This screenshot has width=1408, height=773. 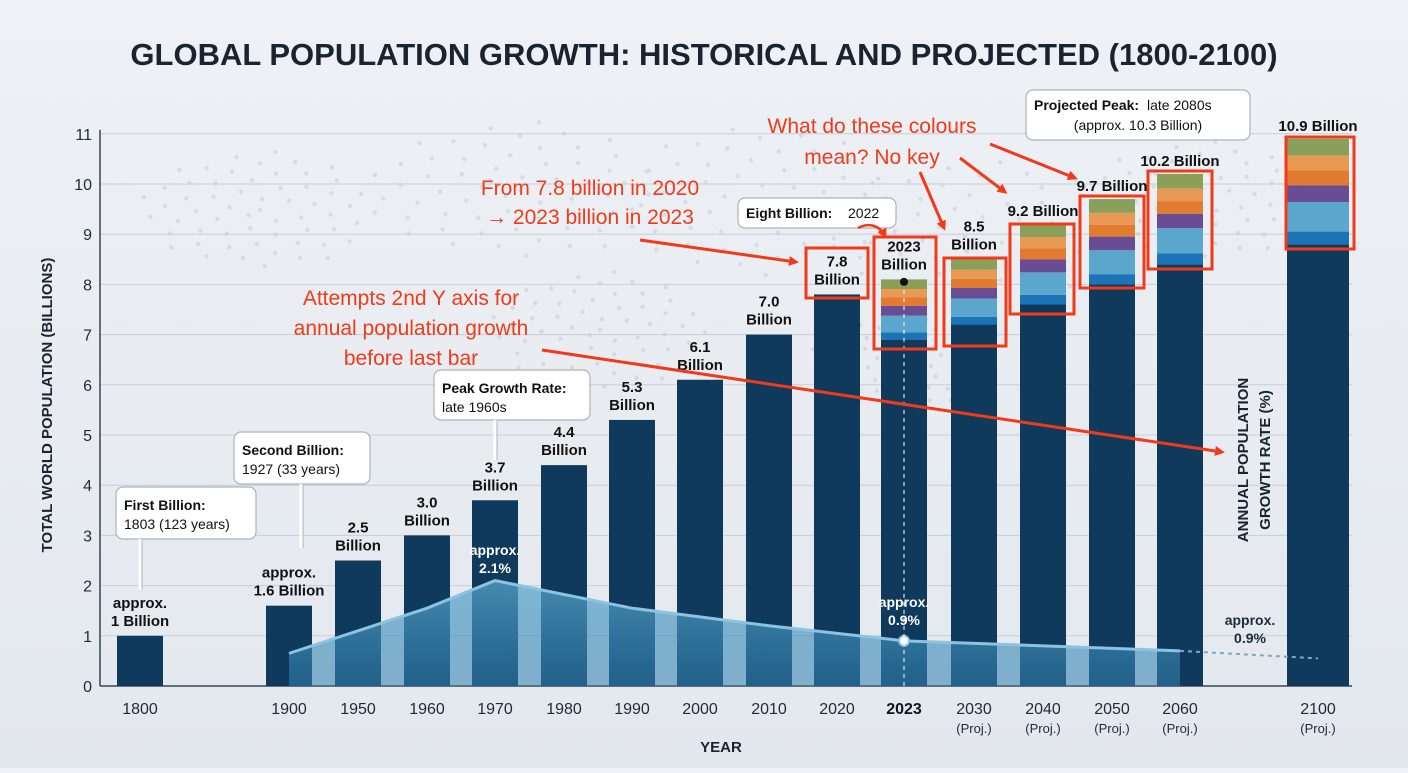 What do you see at coordinates (186, 538) in the screenshot?
I see `callout-first-billion: First Billion: 1803 (123 years)` at bounding box center [186, 538].